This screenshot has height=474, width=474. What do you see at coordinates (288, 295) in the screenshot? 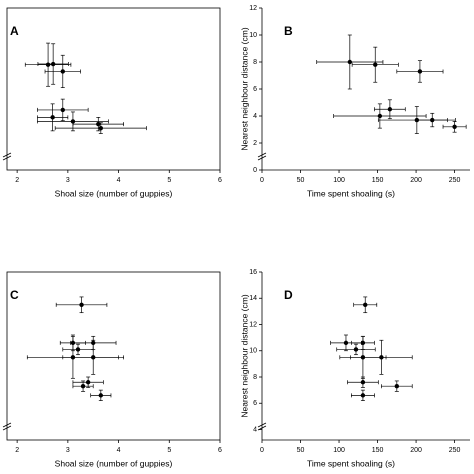
I see `panel-label: D` at bounding box center [288, 295].